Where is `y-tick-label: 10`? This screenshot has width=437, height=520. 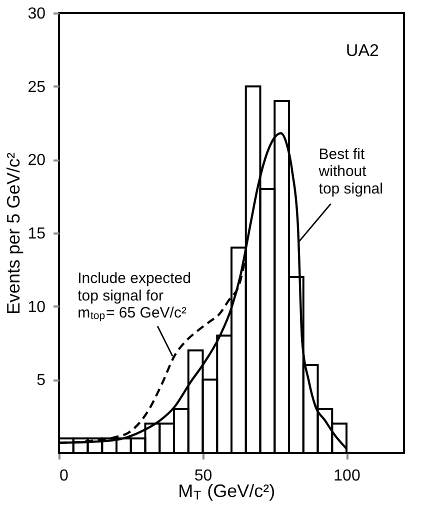
y-tick-label: 10 is located at coordinates (37, 307).